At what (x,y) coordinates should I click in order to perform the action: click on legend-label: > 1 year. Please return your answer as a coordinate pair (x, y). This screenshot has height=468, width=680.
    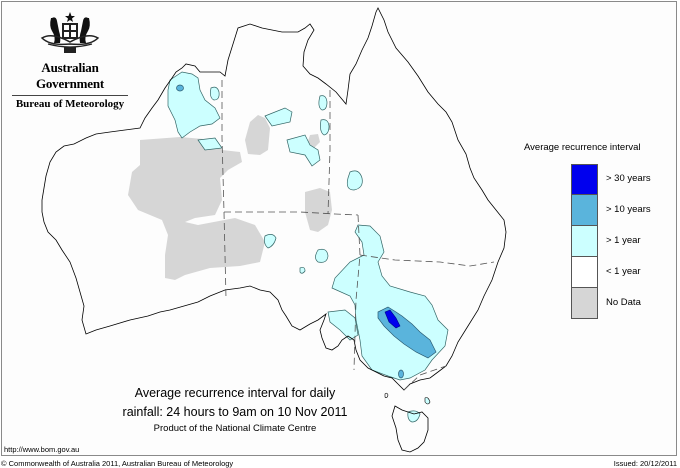
    Looking at the image, I should click on (623, 240).